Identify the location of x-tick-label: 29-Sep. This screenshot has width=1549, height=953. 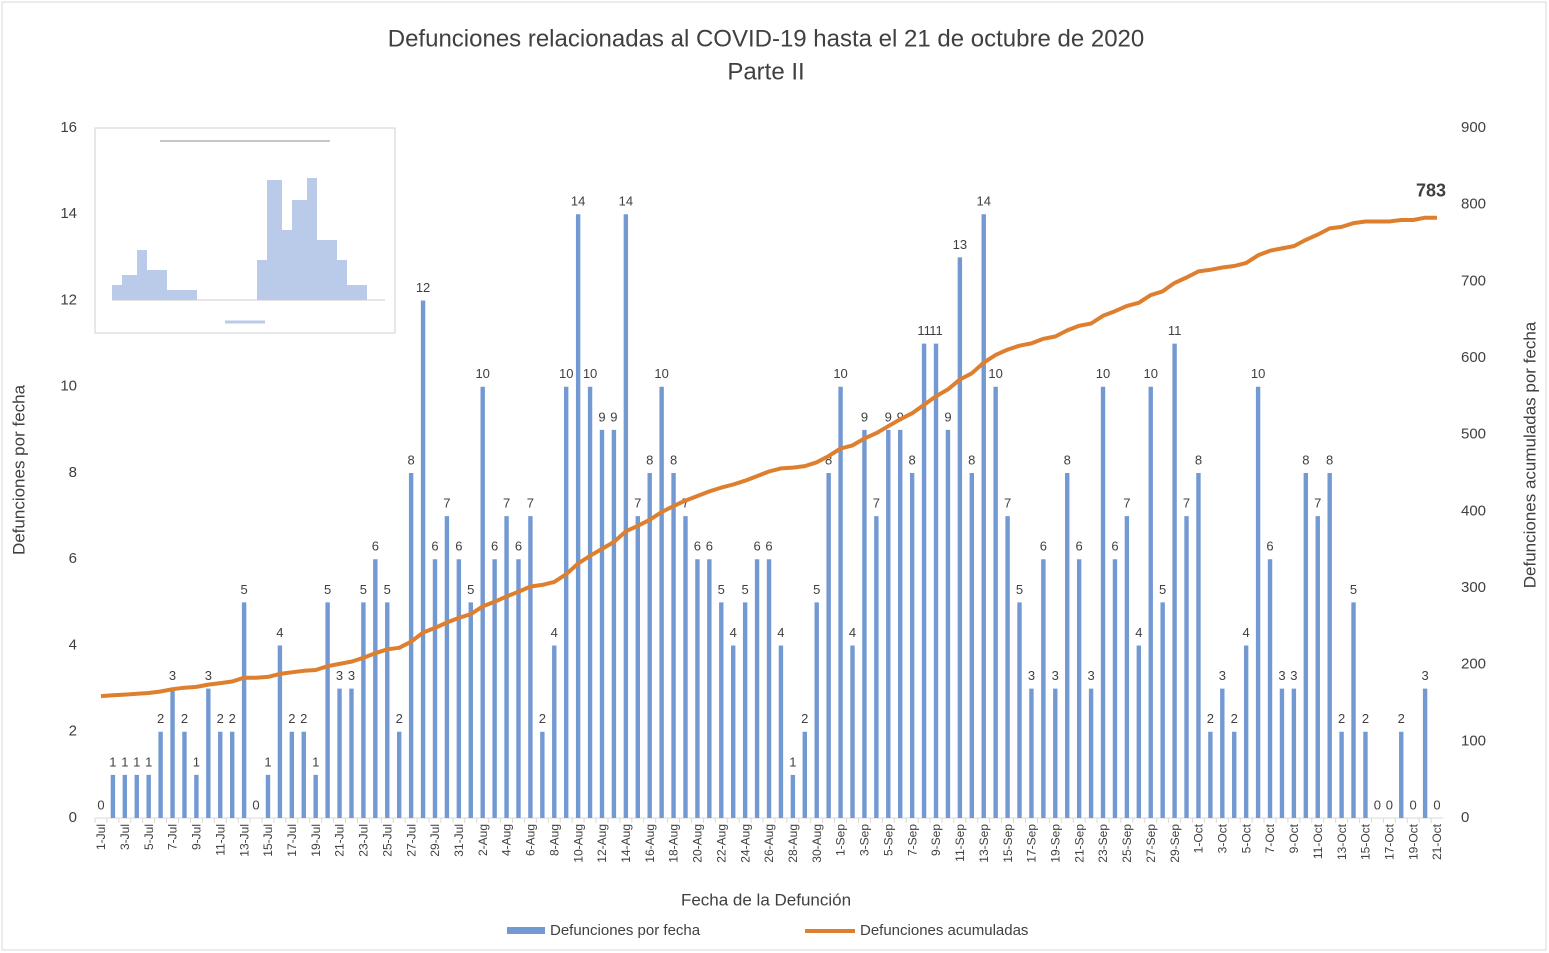
(1175, 843).